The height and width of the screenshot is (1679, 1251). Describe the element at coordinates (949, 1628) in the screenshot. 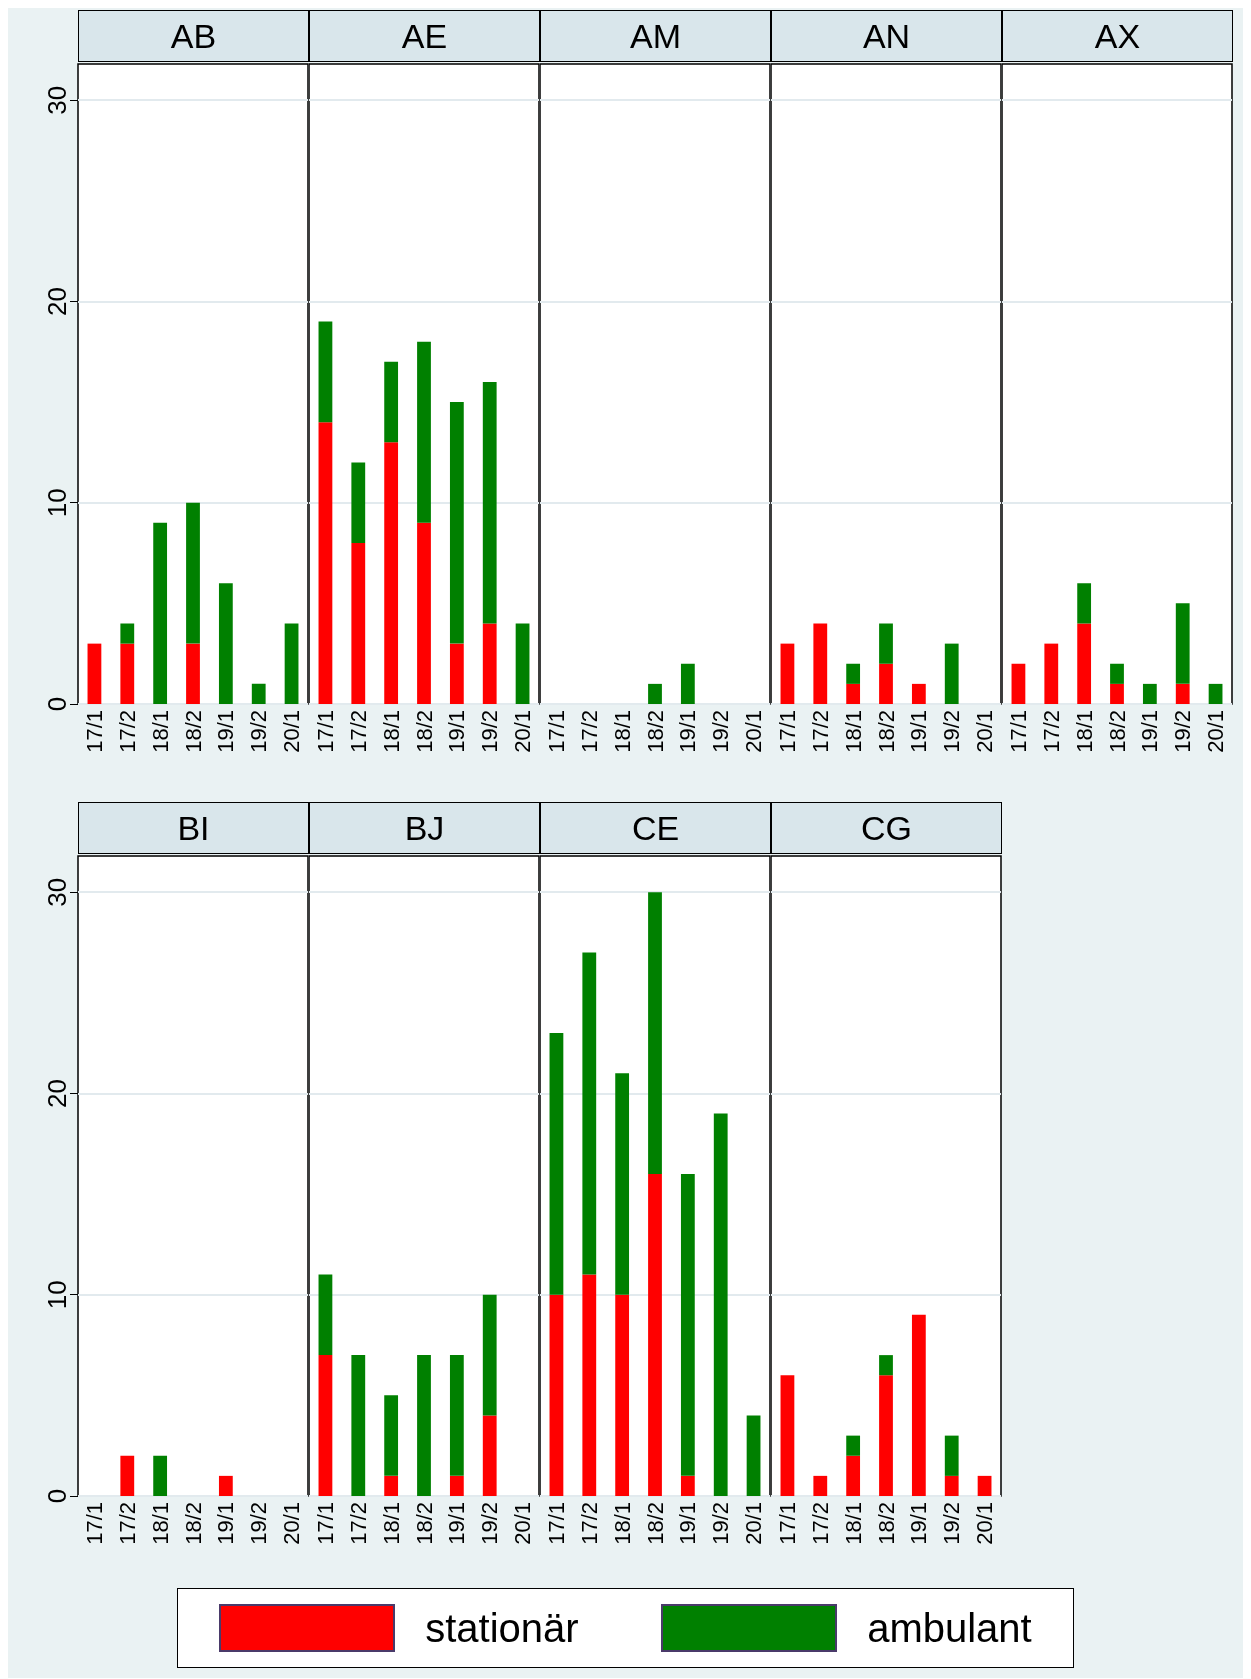

I see `legend-label: ambulant` at that location.